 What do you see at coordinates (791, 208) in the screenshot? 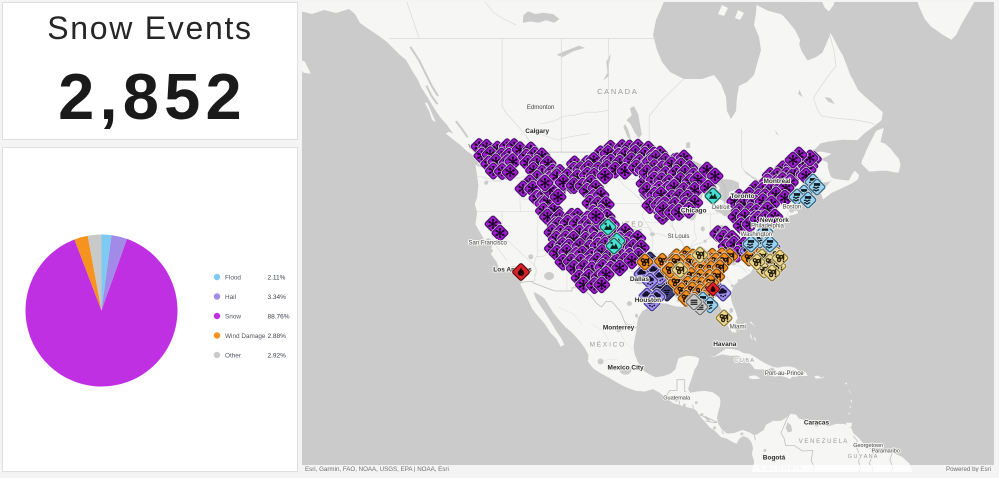
I see `svg-text: Boston` at bounding box center [791, 208].